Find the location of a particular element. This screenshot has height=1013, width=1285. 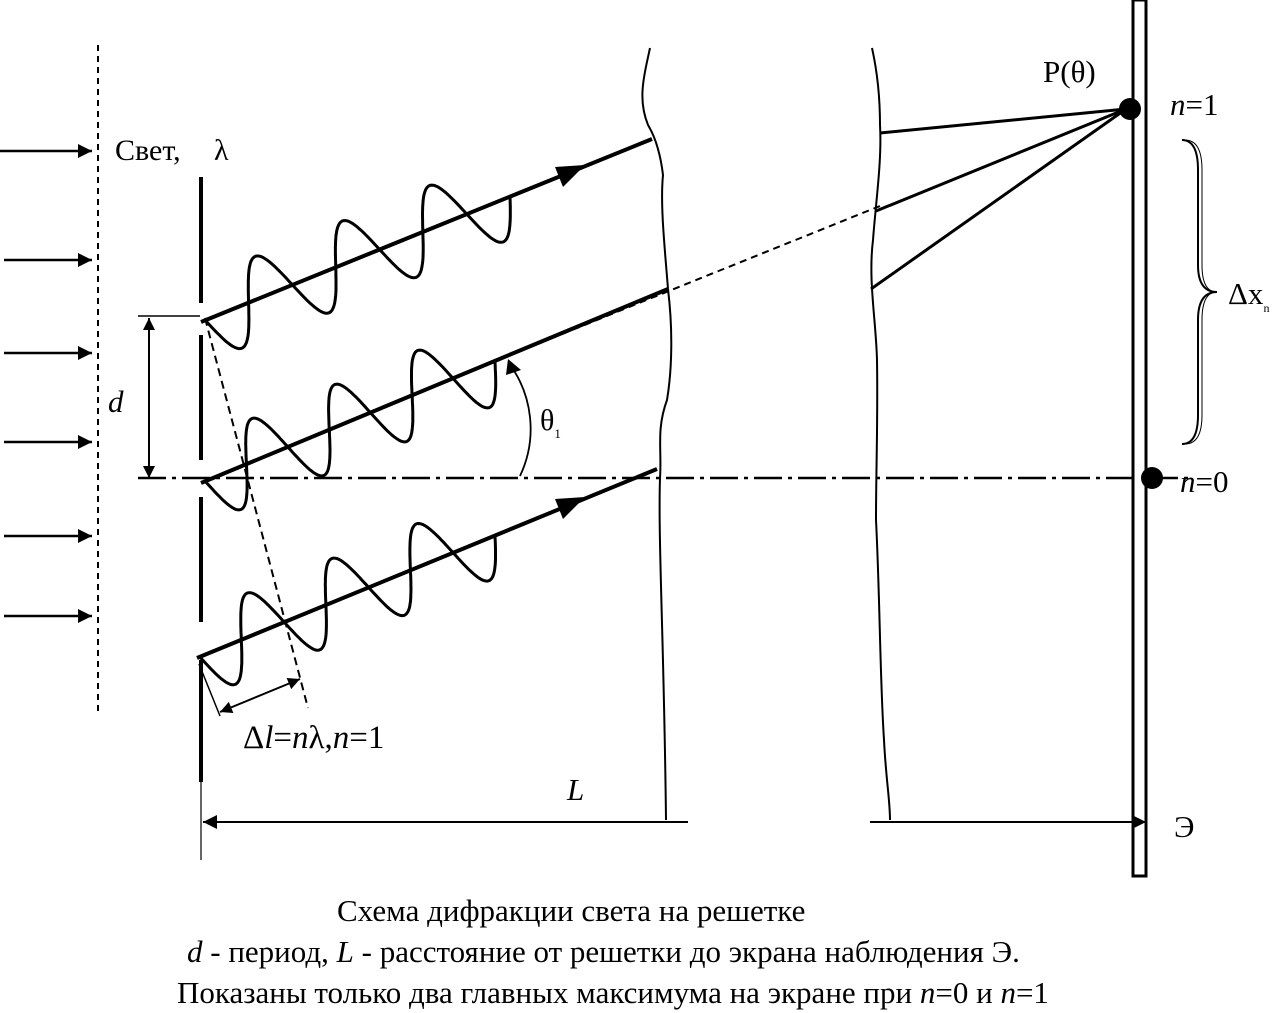

maximum-point-n0 is located at coordinates (1152, 478).